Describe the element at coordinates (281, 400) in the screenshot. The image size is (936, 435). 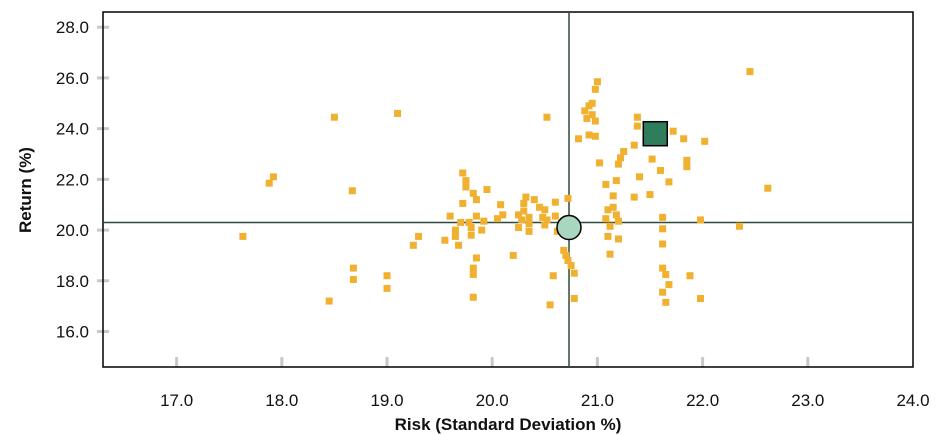
I see `x-tick-label: 18.0` at that location.